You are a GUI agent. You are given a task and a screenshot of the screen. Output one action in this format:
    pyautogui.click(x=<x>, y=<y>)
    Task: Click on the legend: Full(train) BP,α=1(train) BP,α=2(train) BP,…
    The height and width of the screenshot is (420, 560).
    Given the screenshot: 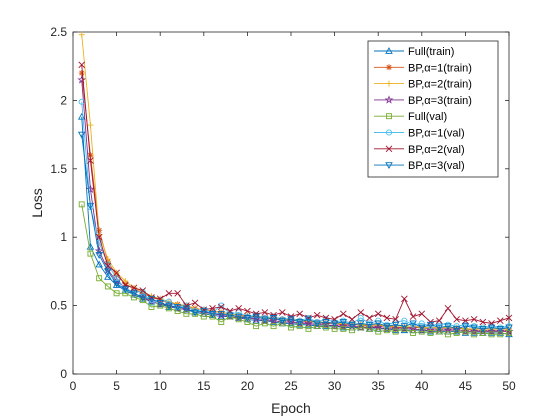 What is the action you would take?
    pyautogui.click(x=433, y=109)
    